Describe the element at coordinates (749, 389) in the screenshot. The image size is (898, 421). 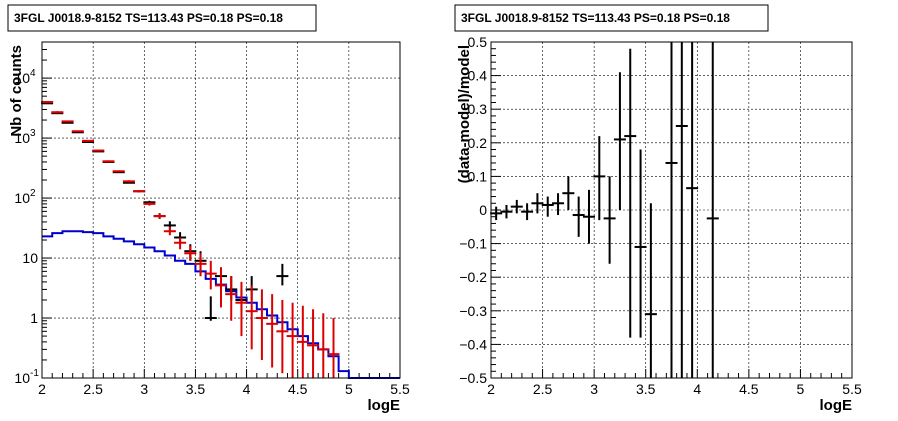
I see `residual-x-tick-label: 4.5` at that location.